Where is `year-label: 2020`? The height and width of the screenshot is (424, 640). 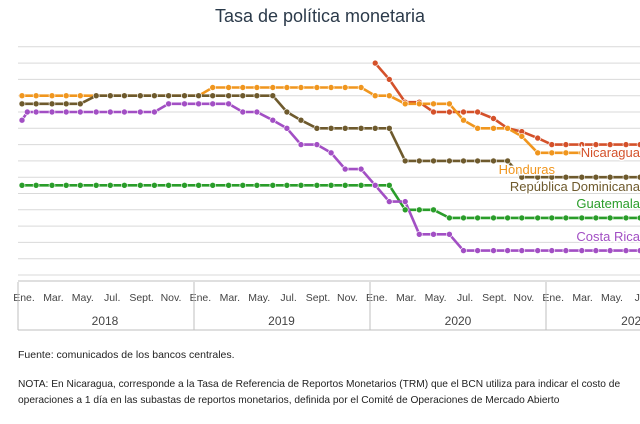 year-label: 2020 is located at coordinates (458, 321).